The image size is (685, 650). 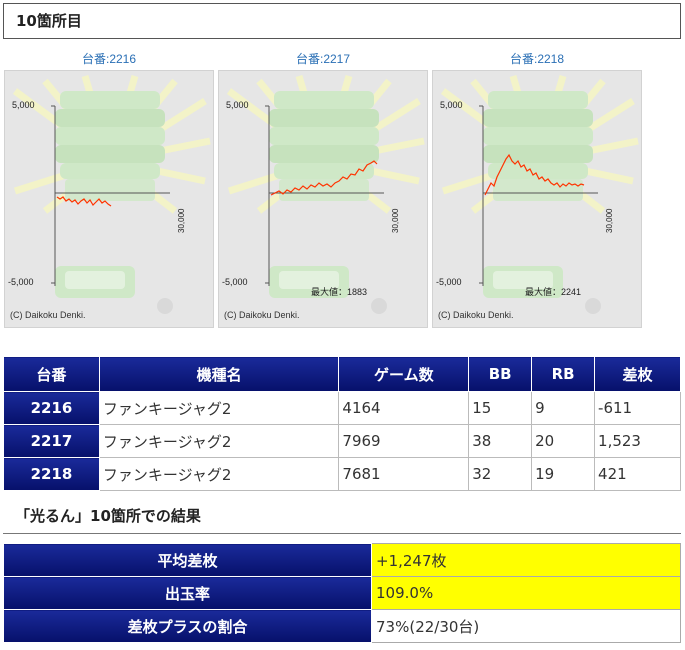 I want to click on graph-block-2218: 台番:2218 5,000 -5,000 30,000 最大値：, so click(x=537, y=189).